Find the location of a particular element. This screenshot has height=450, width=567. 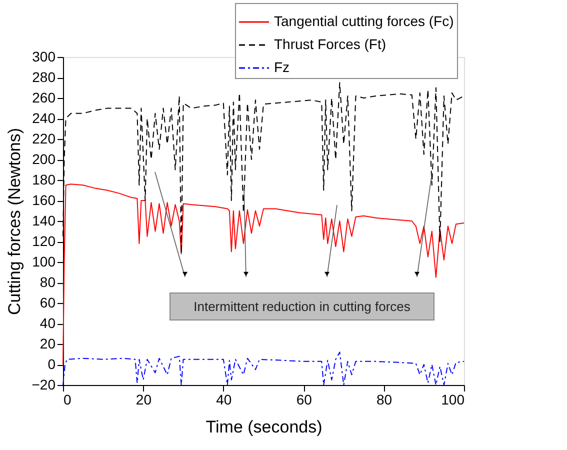

legend-label: Tangential cutting forces (Fc) is located at coordinates (364, 21).